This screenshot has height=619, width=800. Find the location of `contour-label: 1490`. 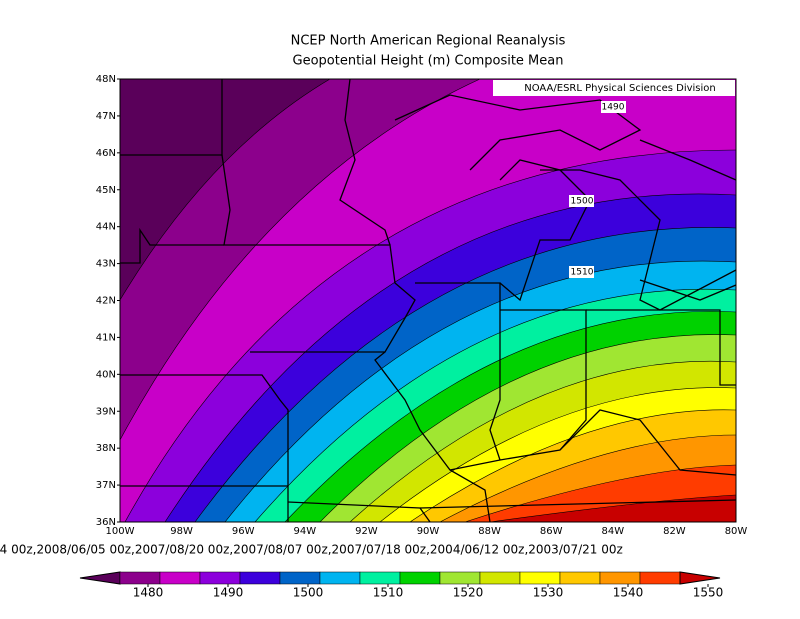

contour-label: 1490 is located at coordinates (613, 108).